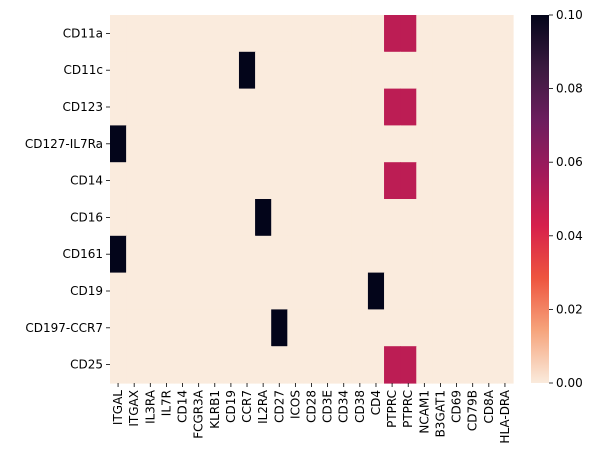 This screenshot has height=466, width=600. I want to click on row-tick-label: CD11c, so click(84, 70).